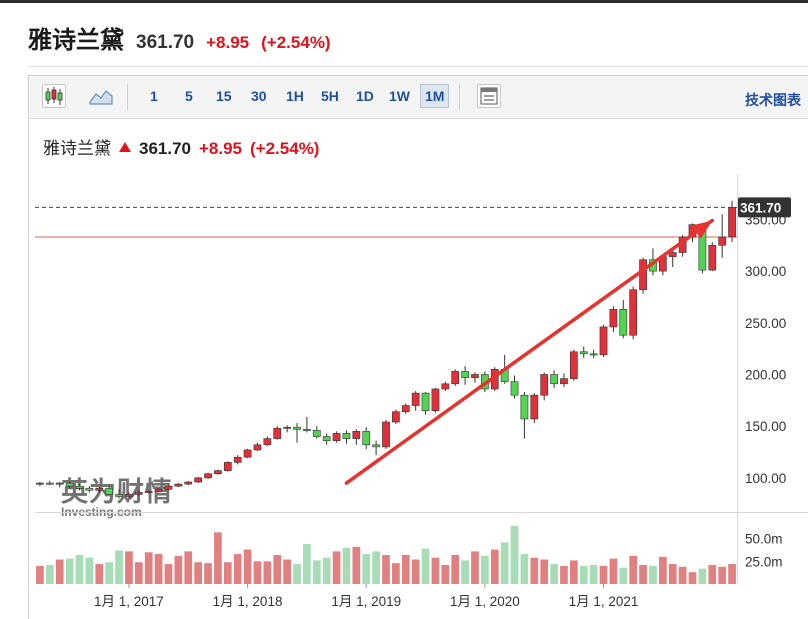  I want to click on interval-1w: 1W, so click(399, 96).